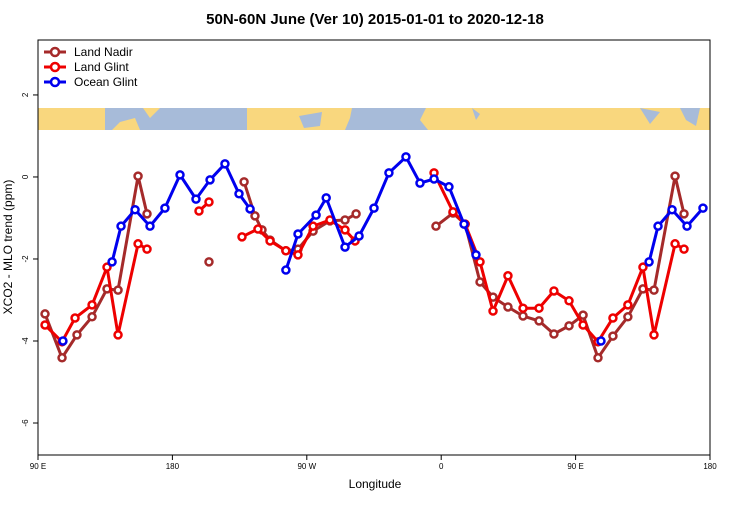 The height and width of the screenshot is (505, 750). What do you see at coordinates (441, 466) in the screenshot?
I see `x-tick-label: 0` at bounding box center [441, 466].